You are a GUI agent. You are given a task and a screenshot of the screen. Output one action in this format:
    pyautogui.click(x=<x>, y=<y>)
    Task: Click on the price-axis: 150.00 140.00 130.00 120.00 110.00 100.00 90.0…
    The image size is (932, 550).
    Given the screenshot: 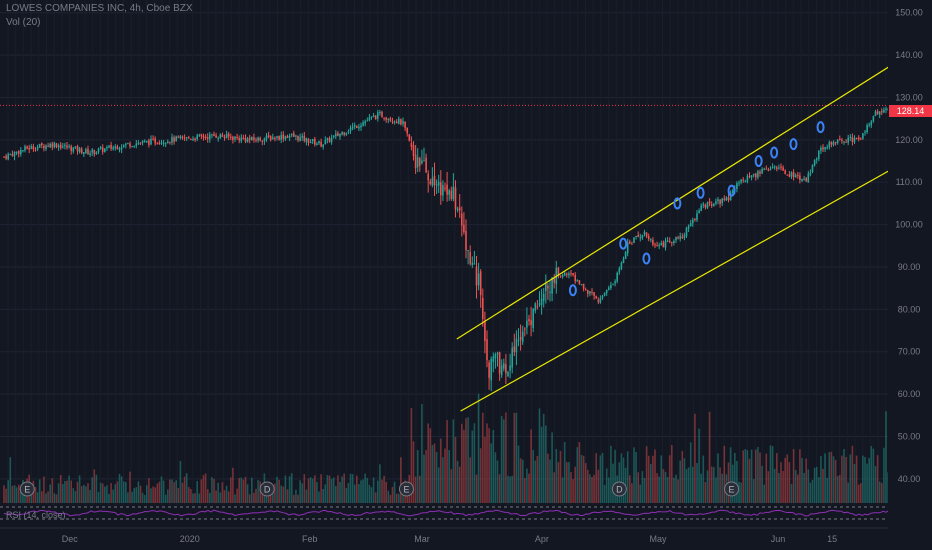 What is the action you would take?
    pyautogui.click(x=910, y=275)
    